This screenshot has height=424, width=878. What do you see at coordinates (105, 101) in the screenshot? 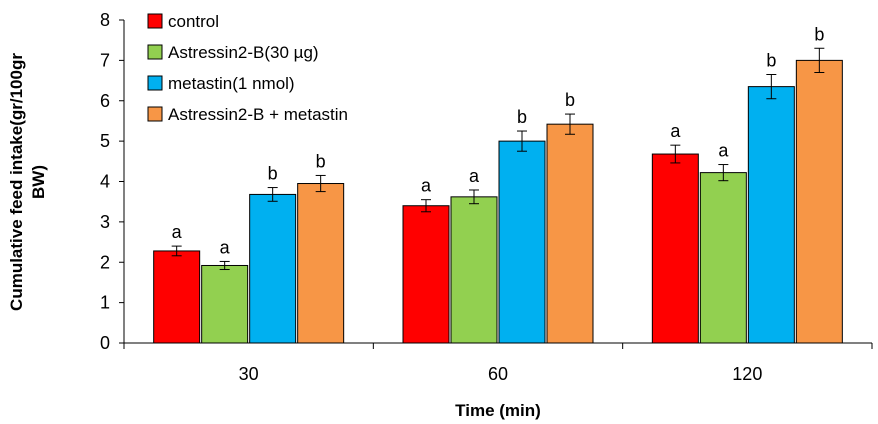
I see `y-tick-label: 6` at bounding box center [105, 101].